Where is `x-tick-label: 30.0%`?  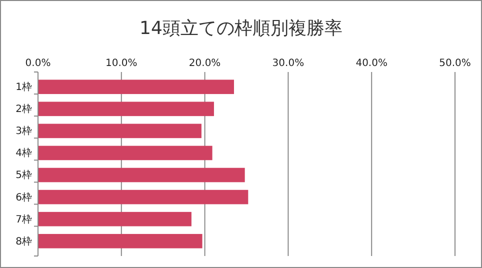 x-tick-label: 30.0% is located at coordinates (288, 63).